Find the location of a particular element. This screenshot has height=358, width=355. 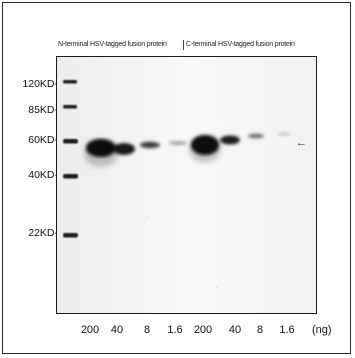

lane-label-c-1-6: 1.6 is located at coordinates (287, 330).